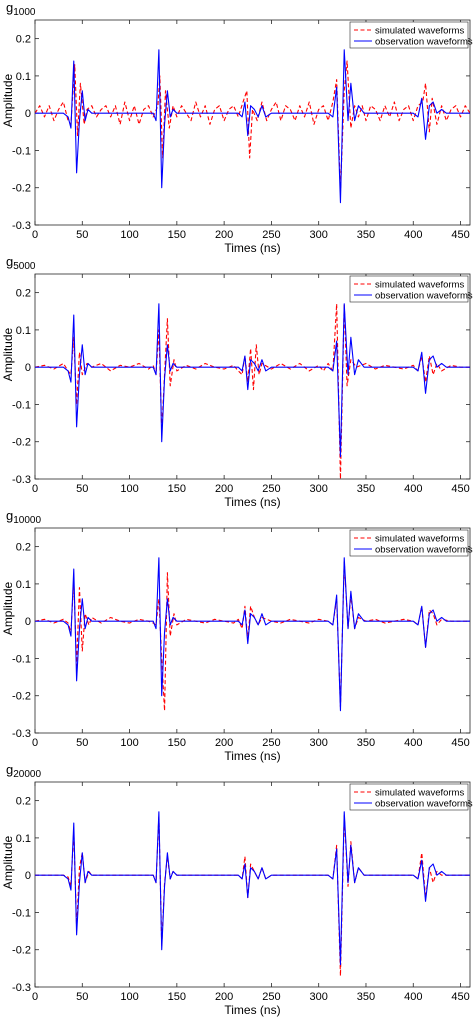 This screenshot has width=474, height=1017. Describe the element at coordinates (24, 771) in the screenshot. I see `panel-title: g20000` at that location.